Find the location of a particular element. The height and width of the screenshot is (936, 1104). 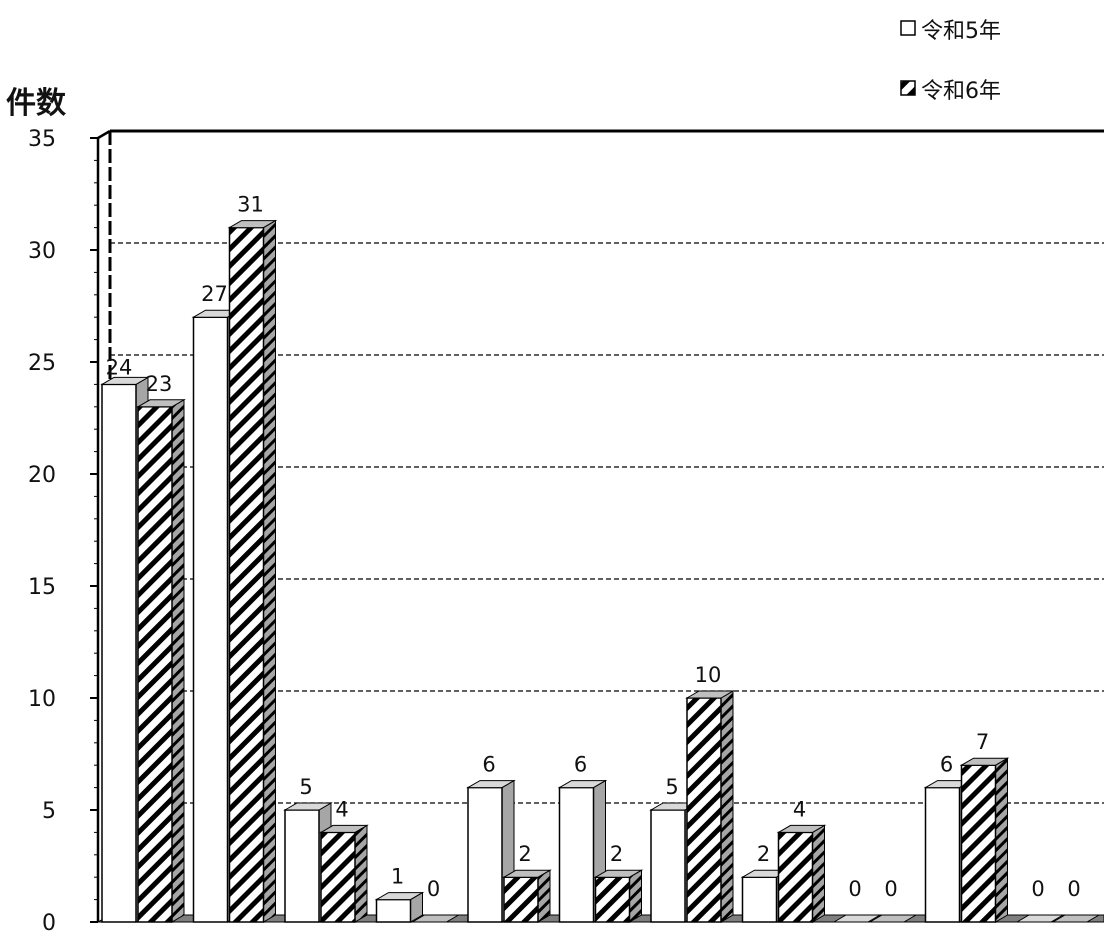

data-label: 31 is located at coordinates (250, 205).